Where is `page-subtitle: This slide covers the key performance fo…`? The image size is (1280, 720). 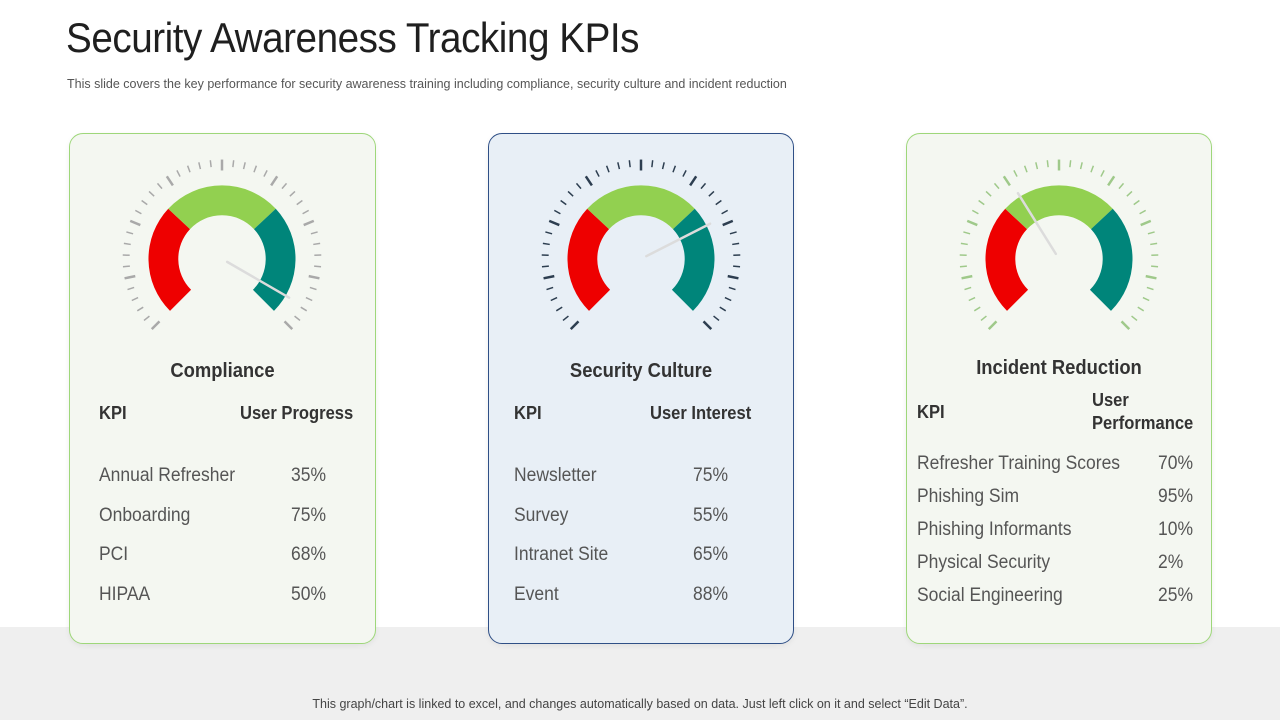
page-subtitle: This slide covers the key performance fo… is located at coordinates (427, 84).